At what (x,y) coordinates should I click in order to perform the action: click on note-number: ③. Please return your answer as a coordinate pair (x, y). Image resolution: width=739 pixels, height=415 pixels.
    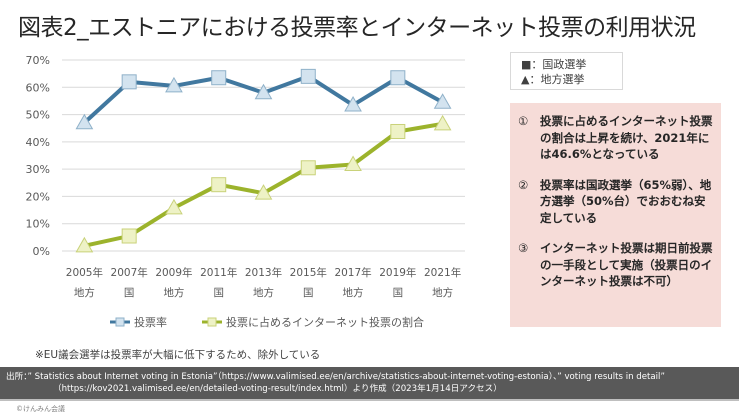
    Looking at the image, I should click on (523, 248).